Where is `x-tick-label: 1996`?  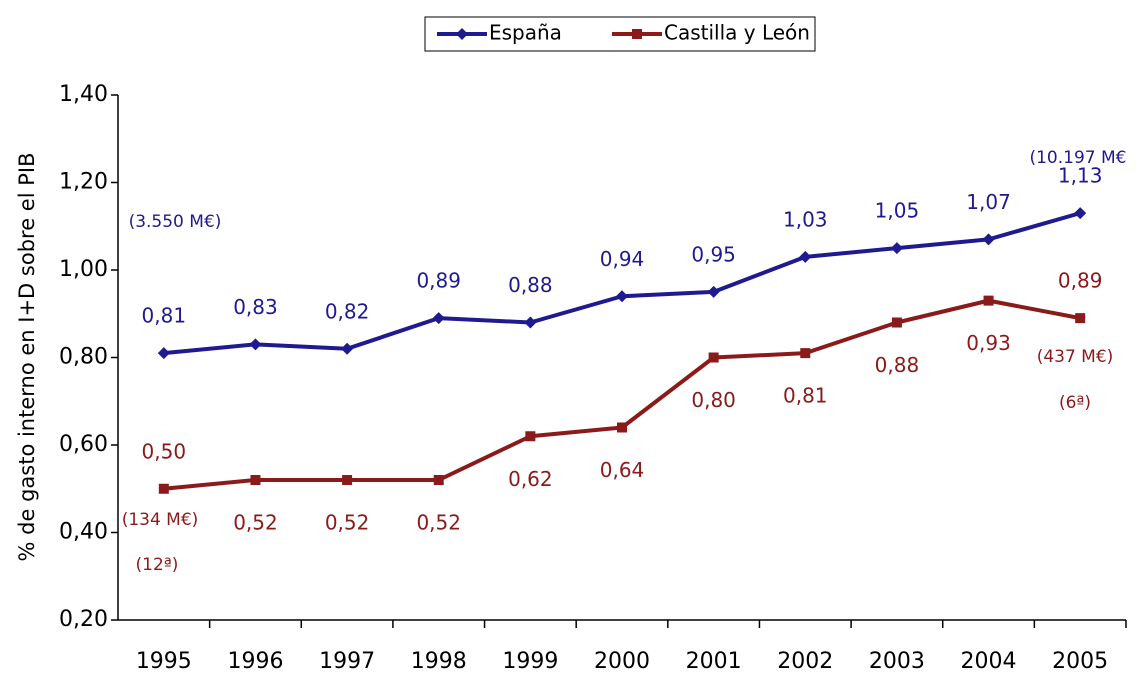
x-tick-label: 1996 is located at coordinates (255, 661).